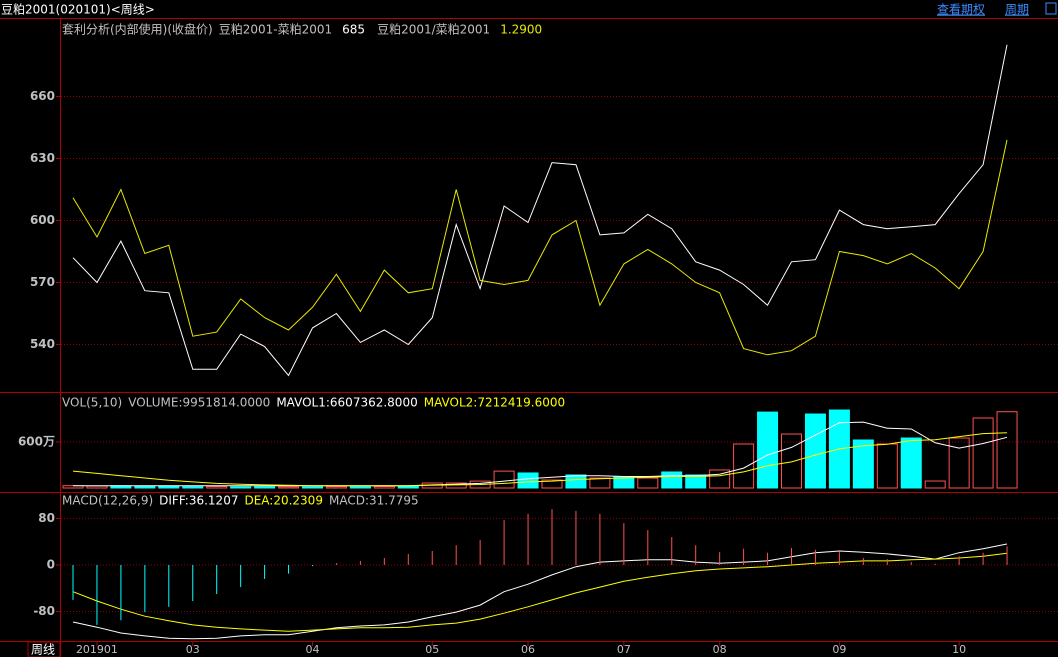 The height and width of the screenshot is (657, 1058). I want to click on legend-text: 套利分析(内部使用)(收盘价), so click(137, 29).